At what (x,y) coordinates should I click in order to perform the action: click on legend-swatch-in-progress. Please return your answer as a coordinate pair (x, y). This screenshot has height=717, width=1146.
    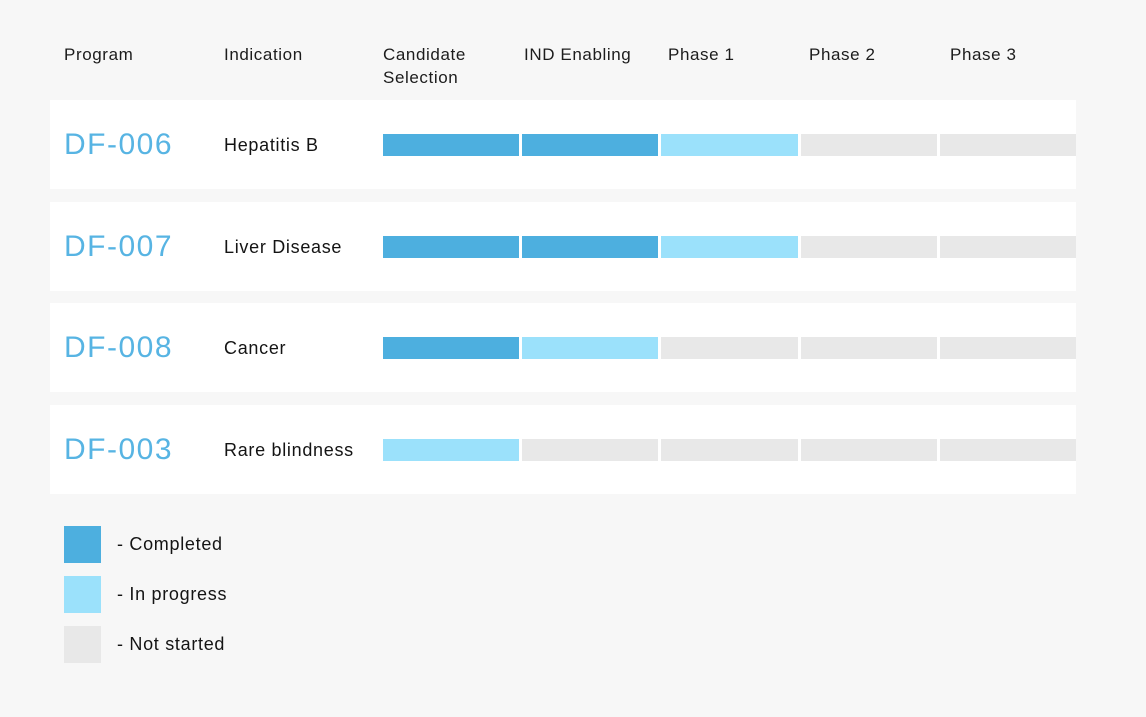
    Looking at the image, I should click on (82, 594).